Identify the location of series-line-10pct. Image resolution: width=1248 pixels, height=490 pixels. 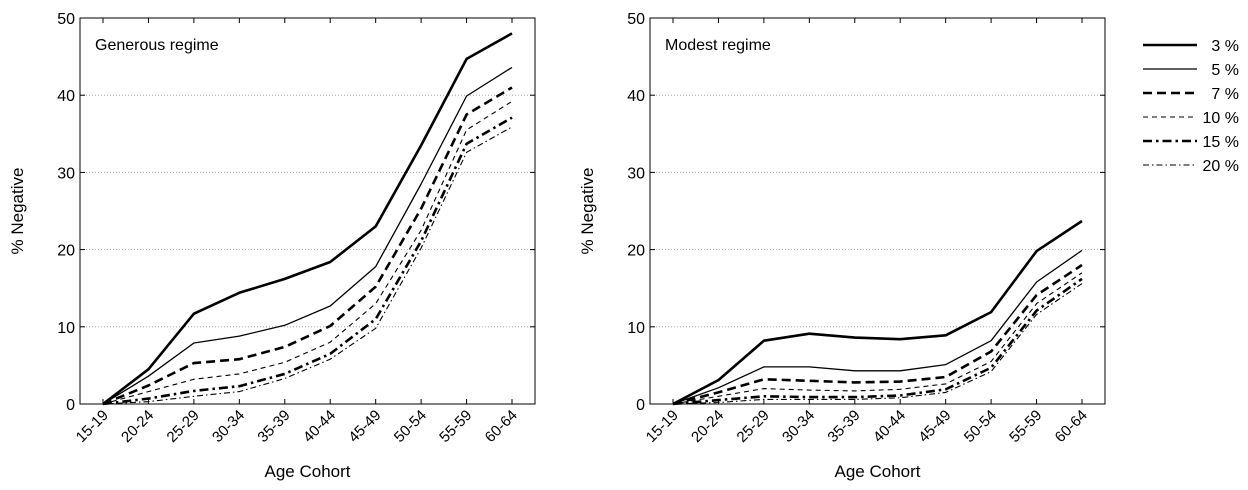
(877, 338).